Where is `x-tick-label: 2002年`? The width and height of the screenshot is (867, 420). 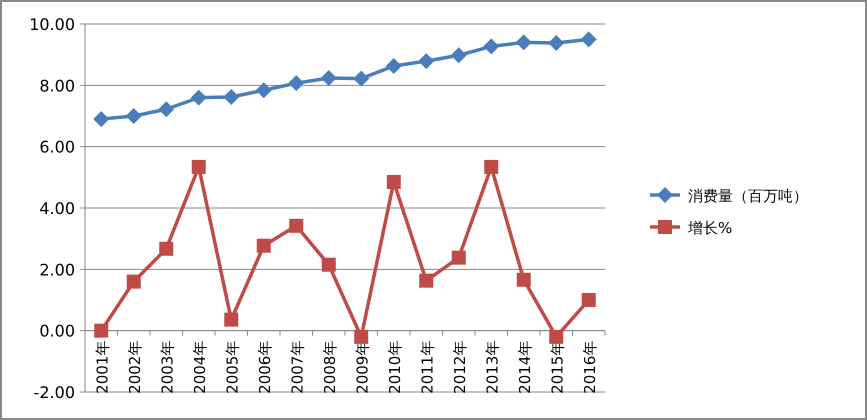
x-tick-label: 2002年 is located at coordinates (135, 367).